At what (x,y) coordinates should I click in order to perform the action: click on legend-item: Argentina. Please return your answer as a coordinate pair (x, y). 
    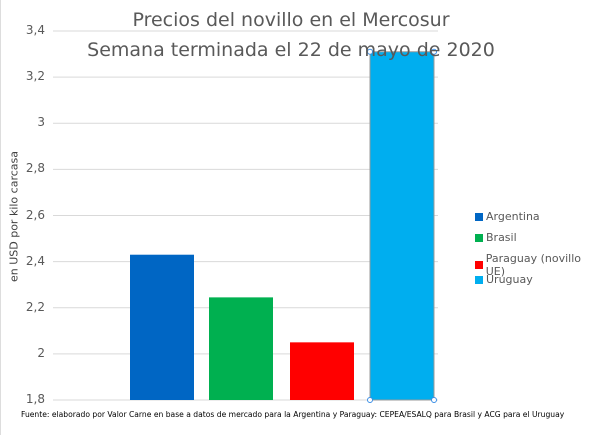
    Looking at the image, I should click on (507, 216).